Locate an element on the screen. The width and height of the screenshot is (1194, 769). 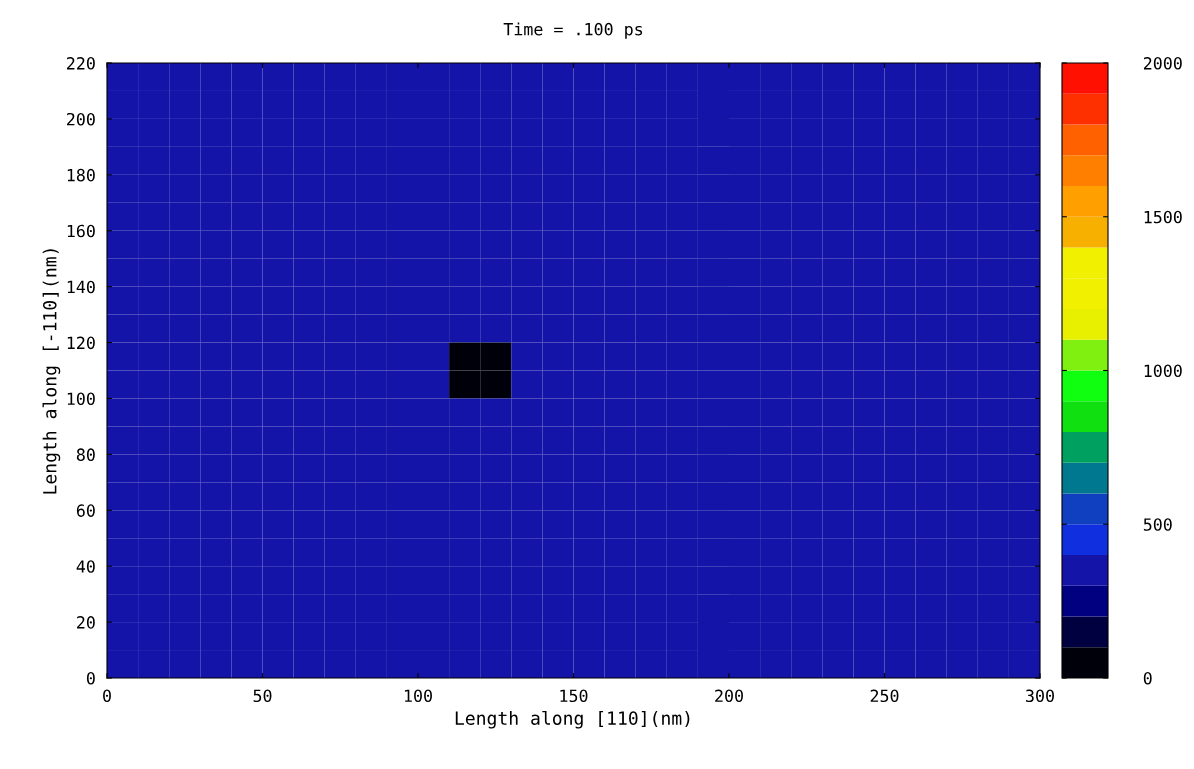
y-tick-label: 140 is located at coordinates (81, 287).